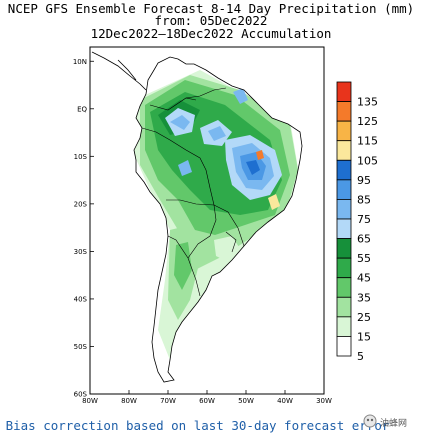 The height and width of the screenshot is (435, 422). What do you see at coordinates (324, 401) in the screenshot?
I see `lon-label: 30W` at bounding box center [324, 401].